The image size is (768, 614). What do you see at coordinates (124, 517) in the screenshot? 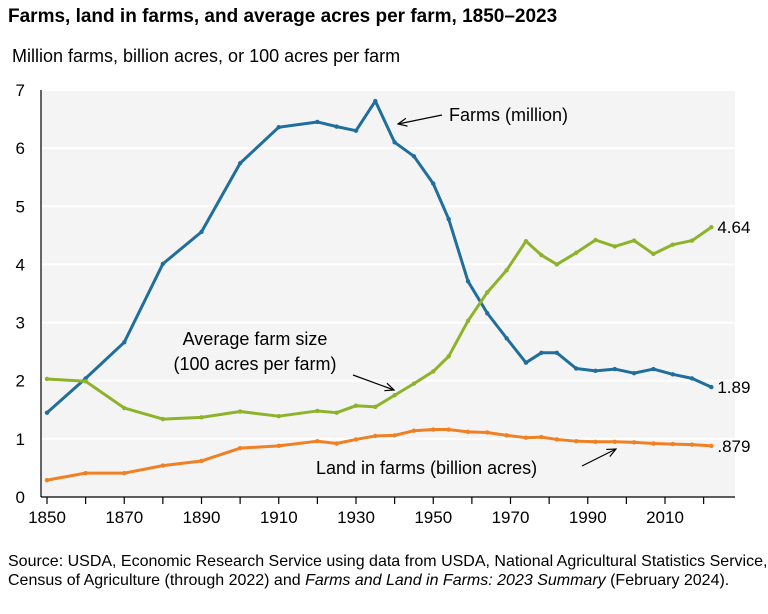
I see `x-tick-label: 1870` at bounding box center [124, 517].